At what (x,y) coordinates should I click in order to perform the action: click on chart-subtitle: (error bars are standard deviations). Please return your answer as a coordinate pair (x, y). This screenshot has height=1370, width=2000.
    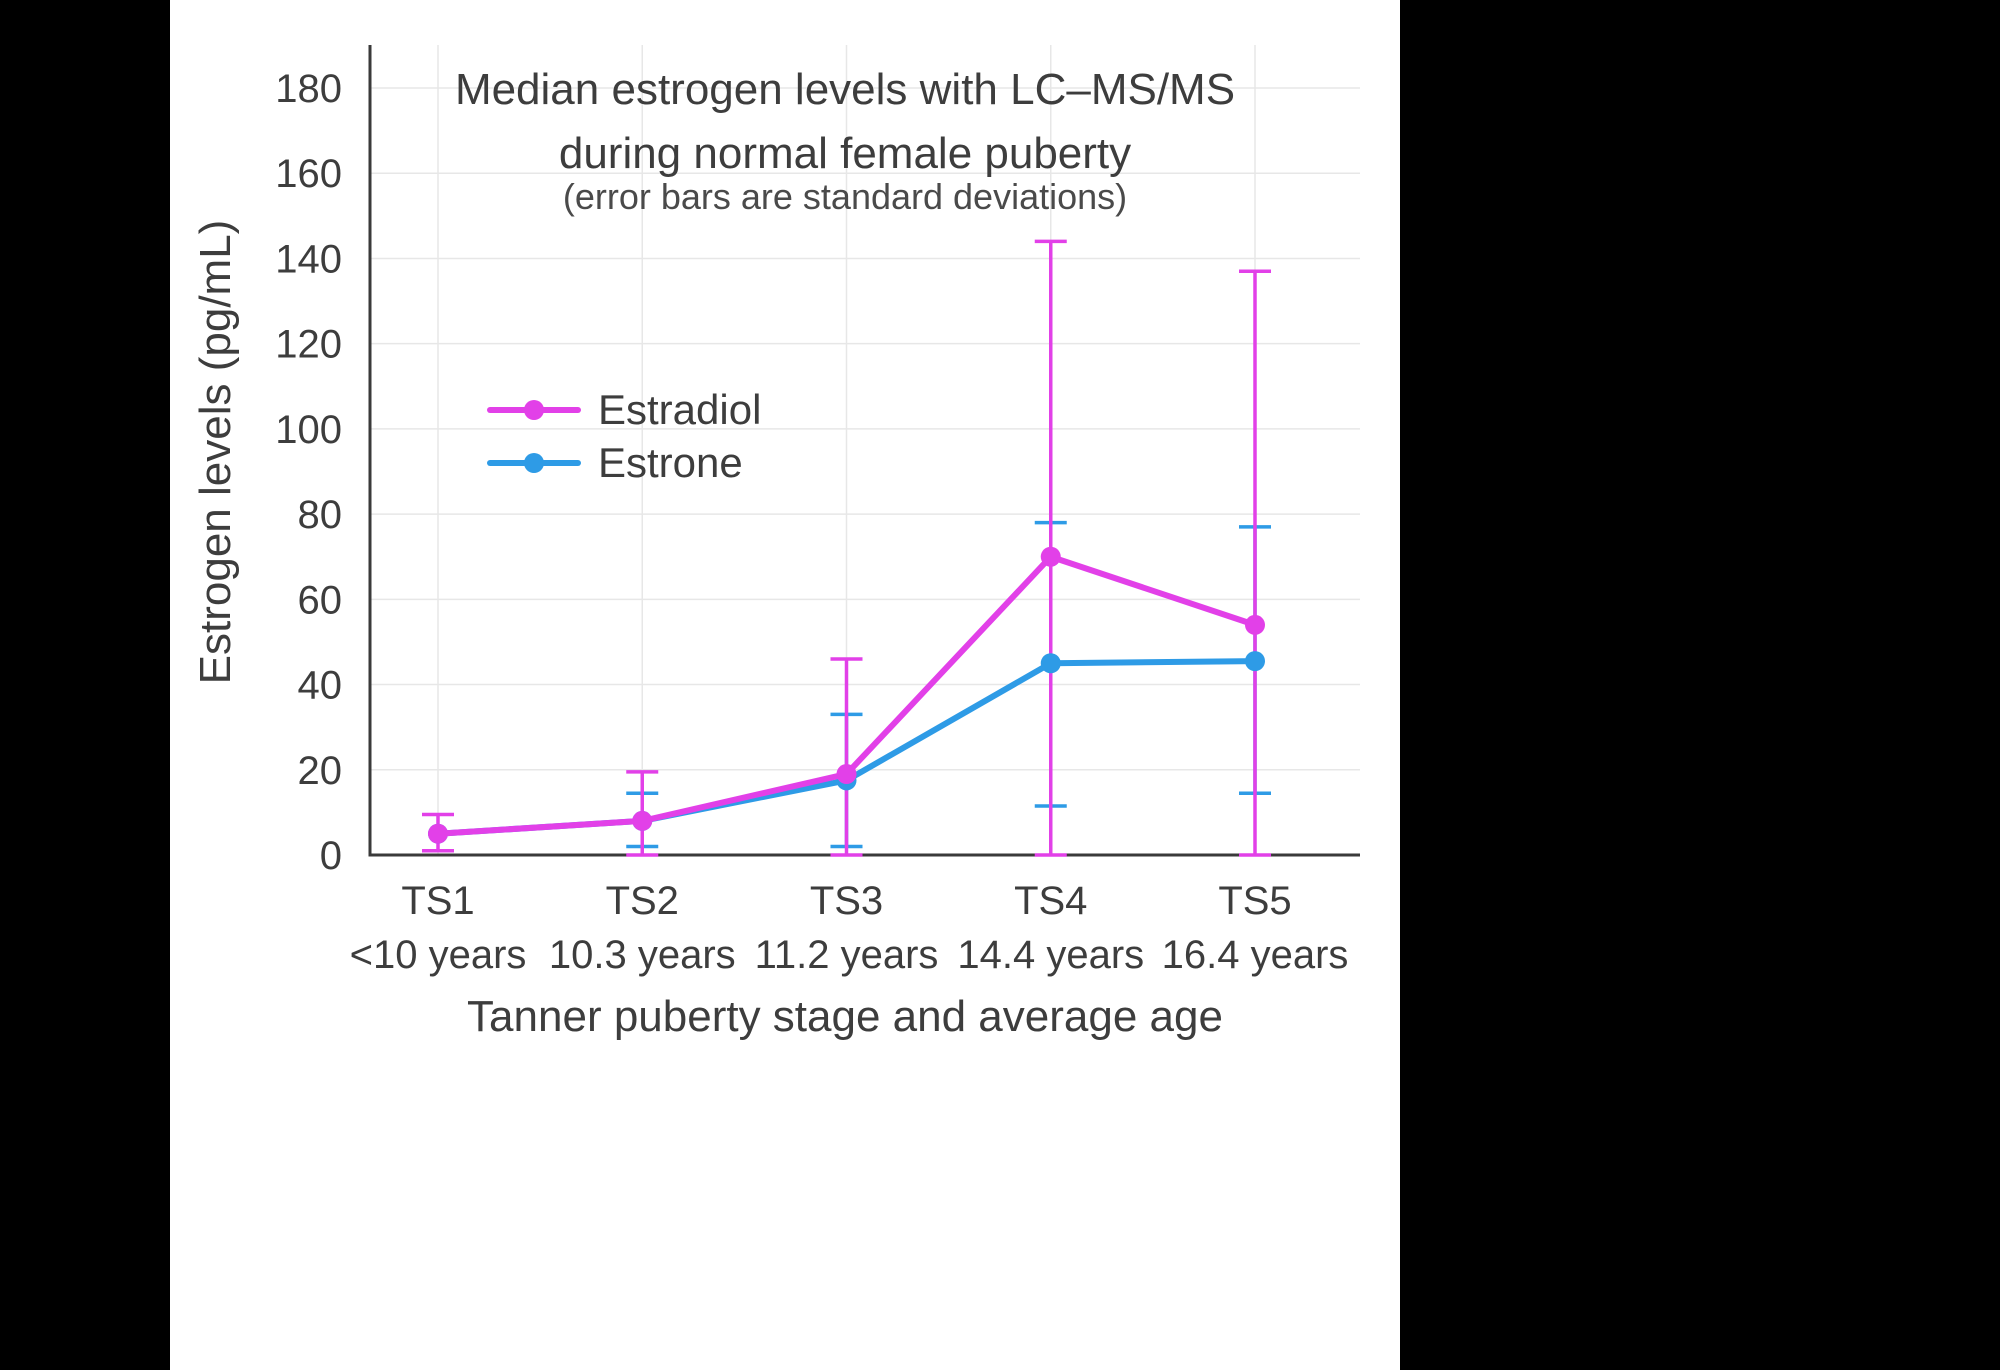
    Looking at the image, I should click on (845, 196).